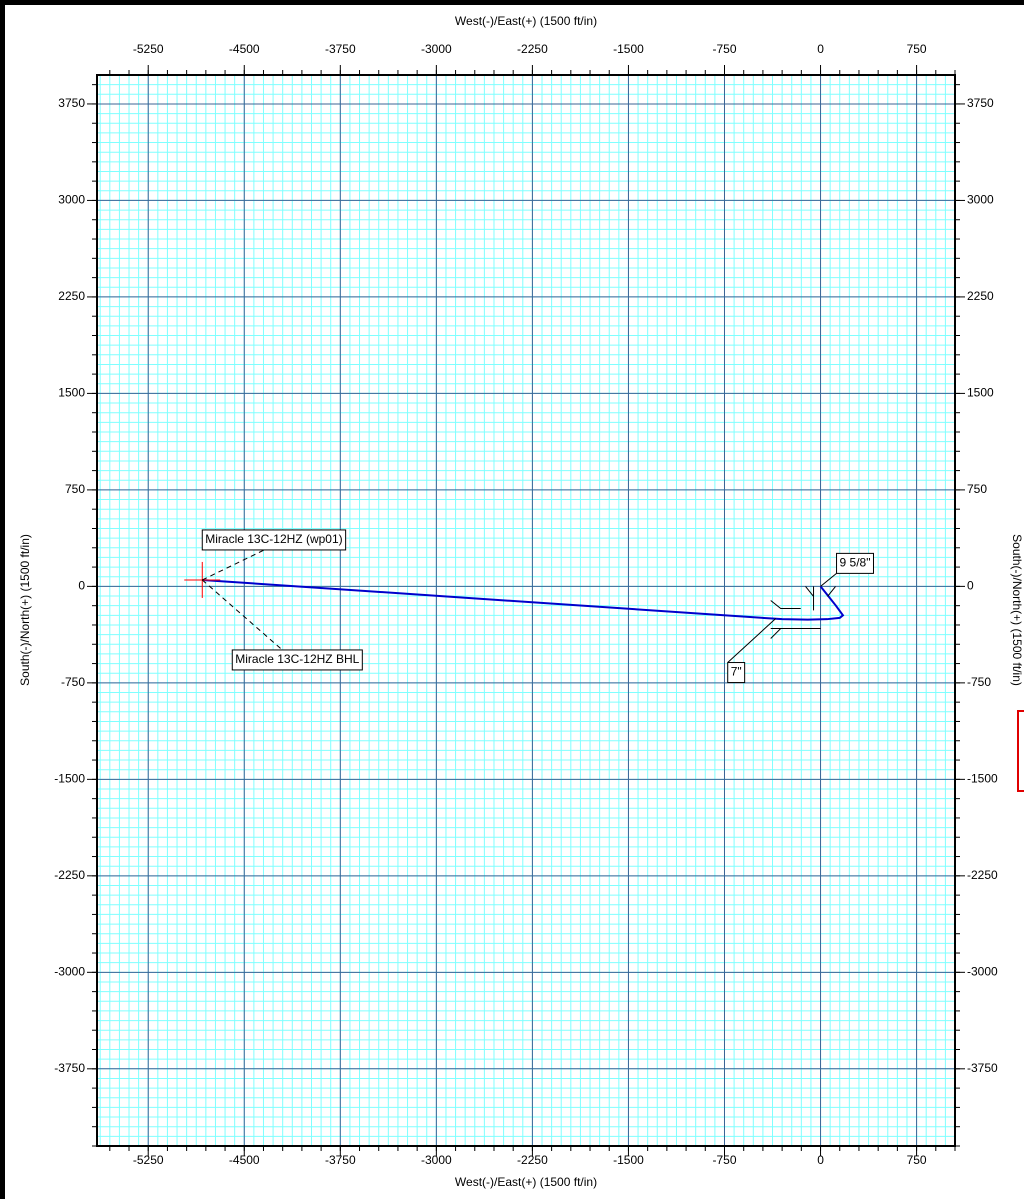 This screenshot has height=1199, width=1024. What do you see at coordinates (2, 599) in the screenshot?
I see `frame-left` at bounding box center [2, 599].